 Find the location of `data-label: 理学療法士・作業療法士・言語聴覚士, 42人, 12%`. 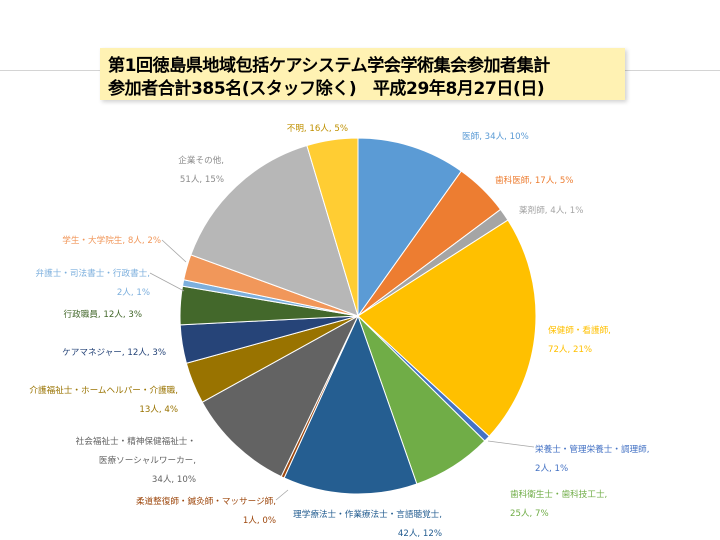

data-label: 理学療法士・作業療法士・言語聴覚士, 42人, 12% is located at coordinates (367, 523).